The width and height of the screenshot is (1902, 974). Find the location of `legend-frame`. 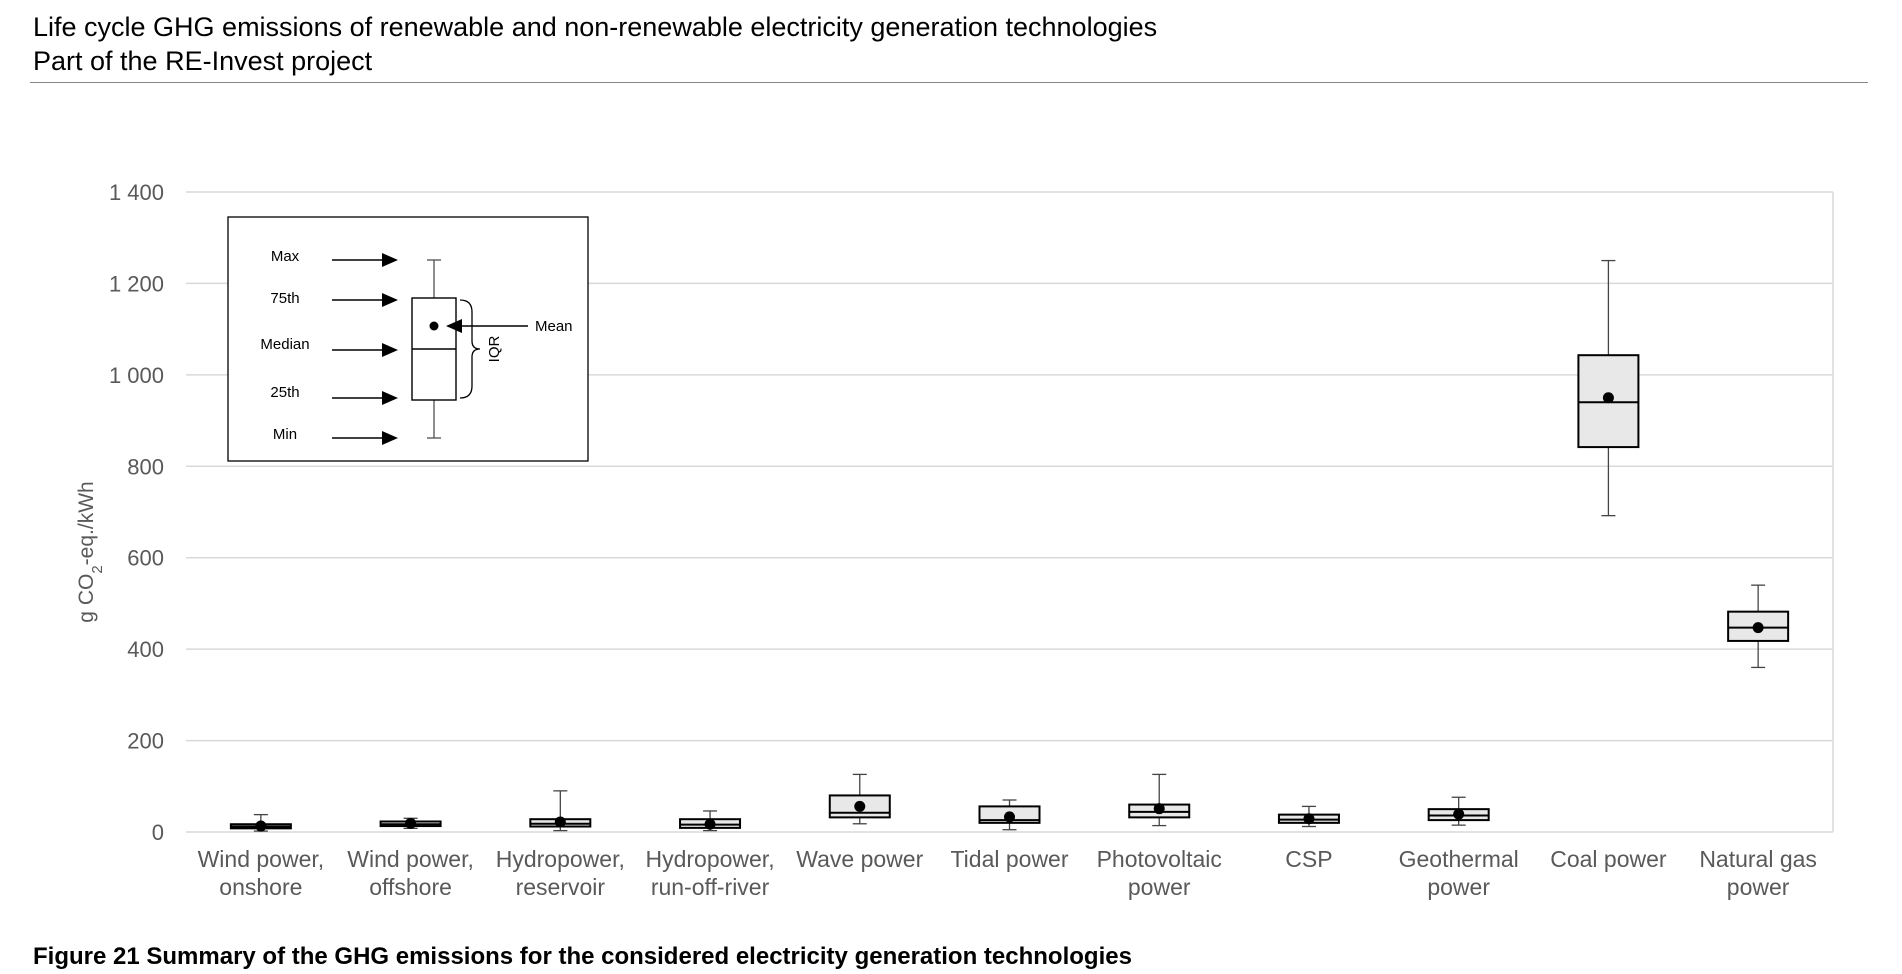

legend-frame is located at coordinates (408, 339).